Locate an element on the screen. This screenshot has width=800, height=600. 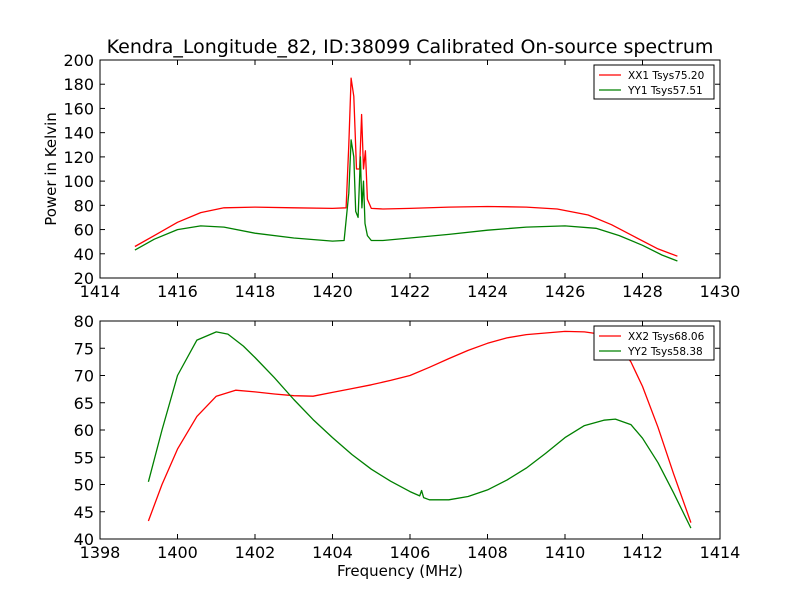
x-tick-label: 1418 is located at coordinates (255, 291).